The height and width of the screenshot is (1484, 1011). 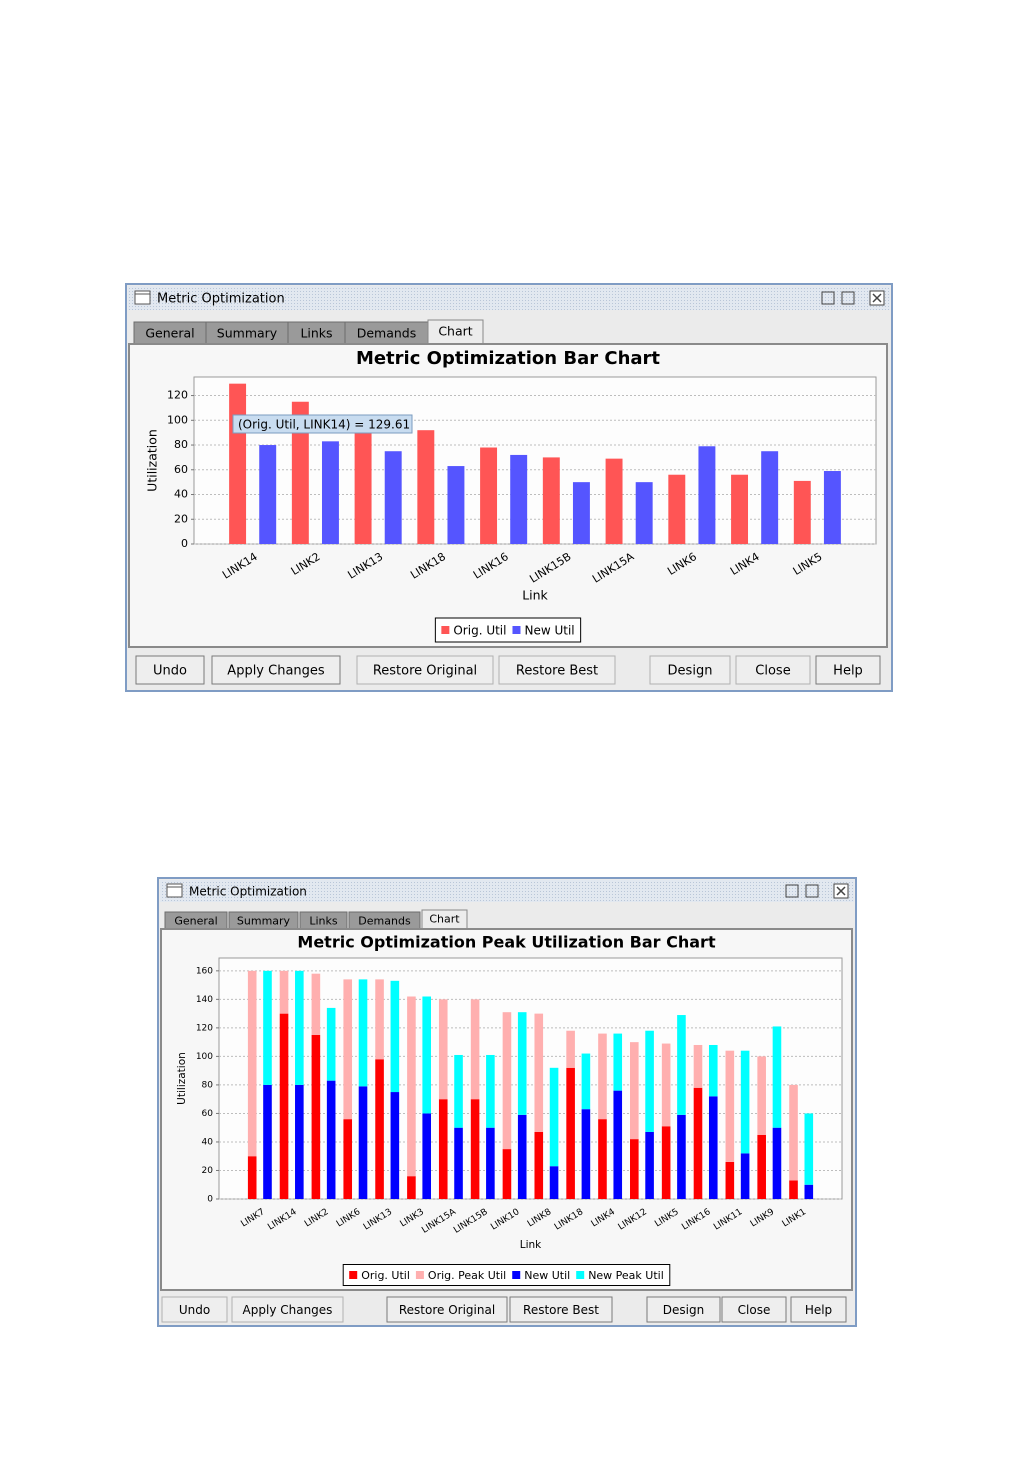 What do you see at coordinates (208, 1171) in the screenshot?
I see `y-tick-label: 20` at bounding box center [208, 1171].